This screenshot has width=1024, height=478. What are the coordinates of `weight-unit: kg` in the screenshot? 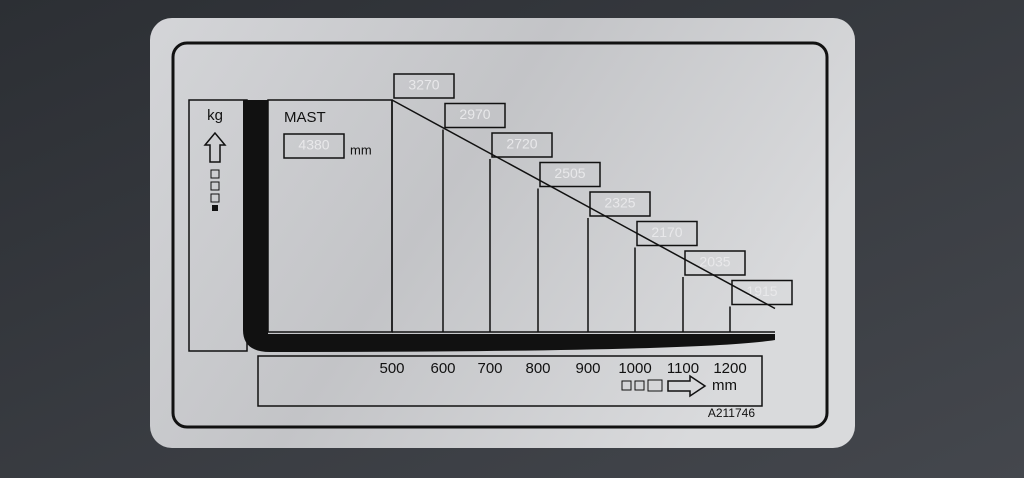 It's located at (215, 115).